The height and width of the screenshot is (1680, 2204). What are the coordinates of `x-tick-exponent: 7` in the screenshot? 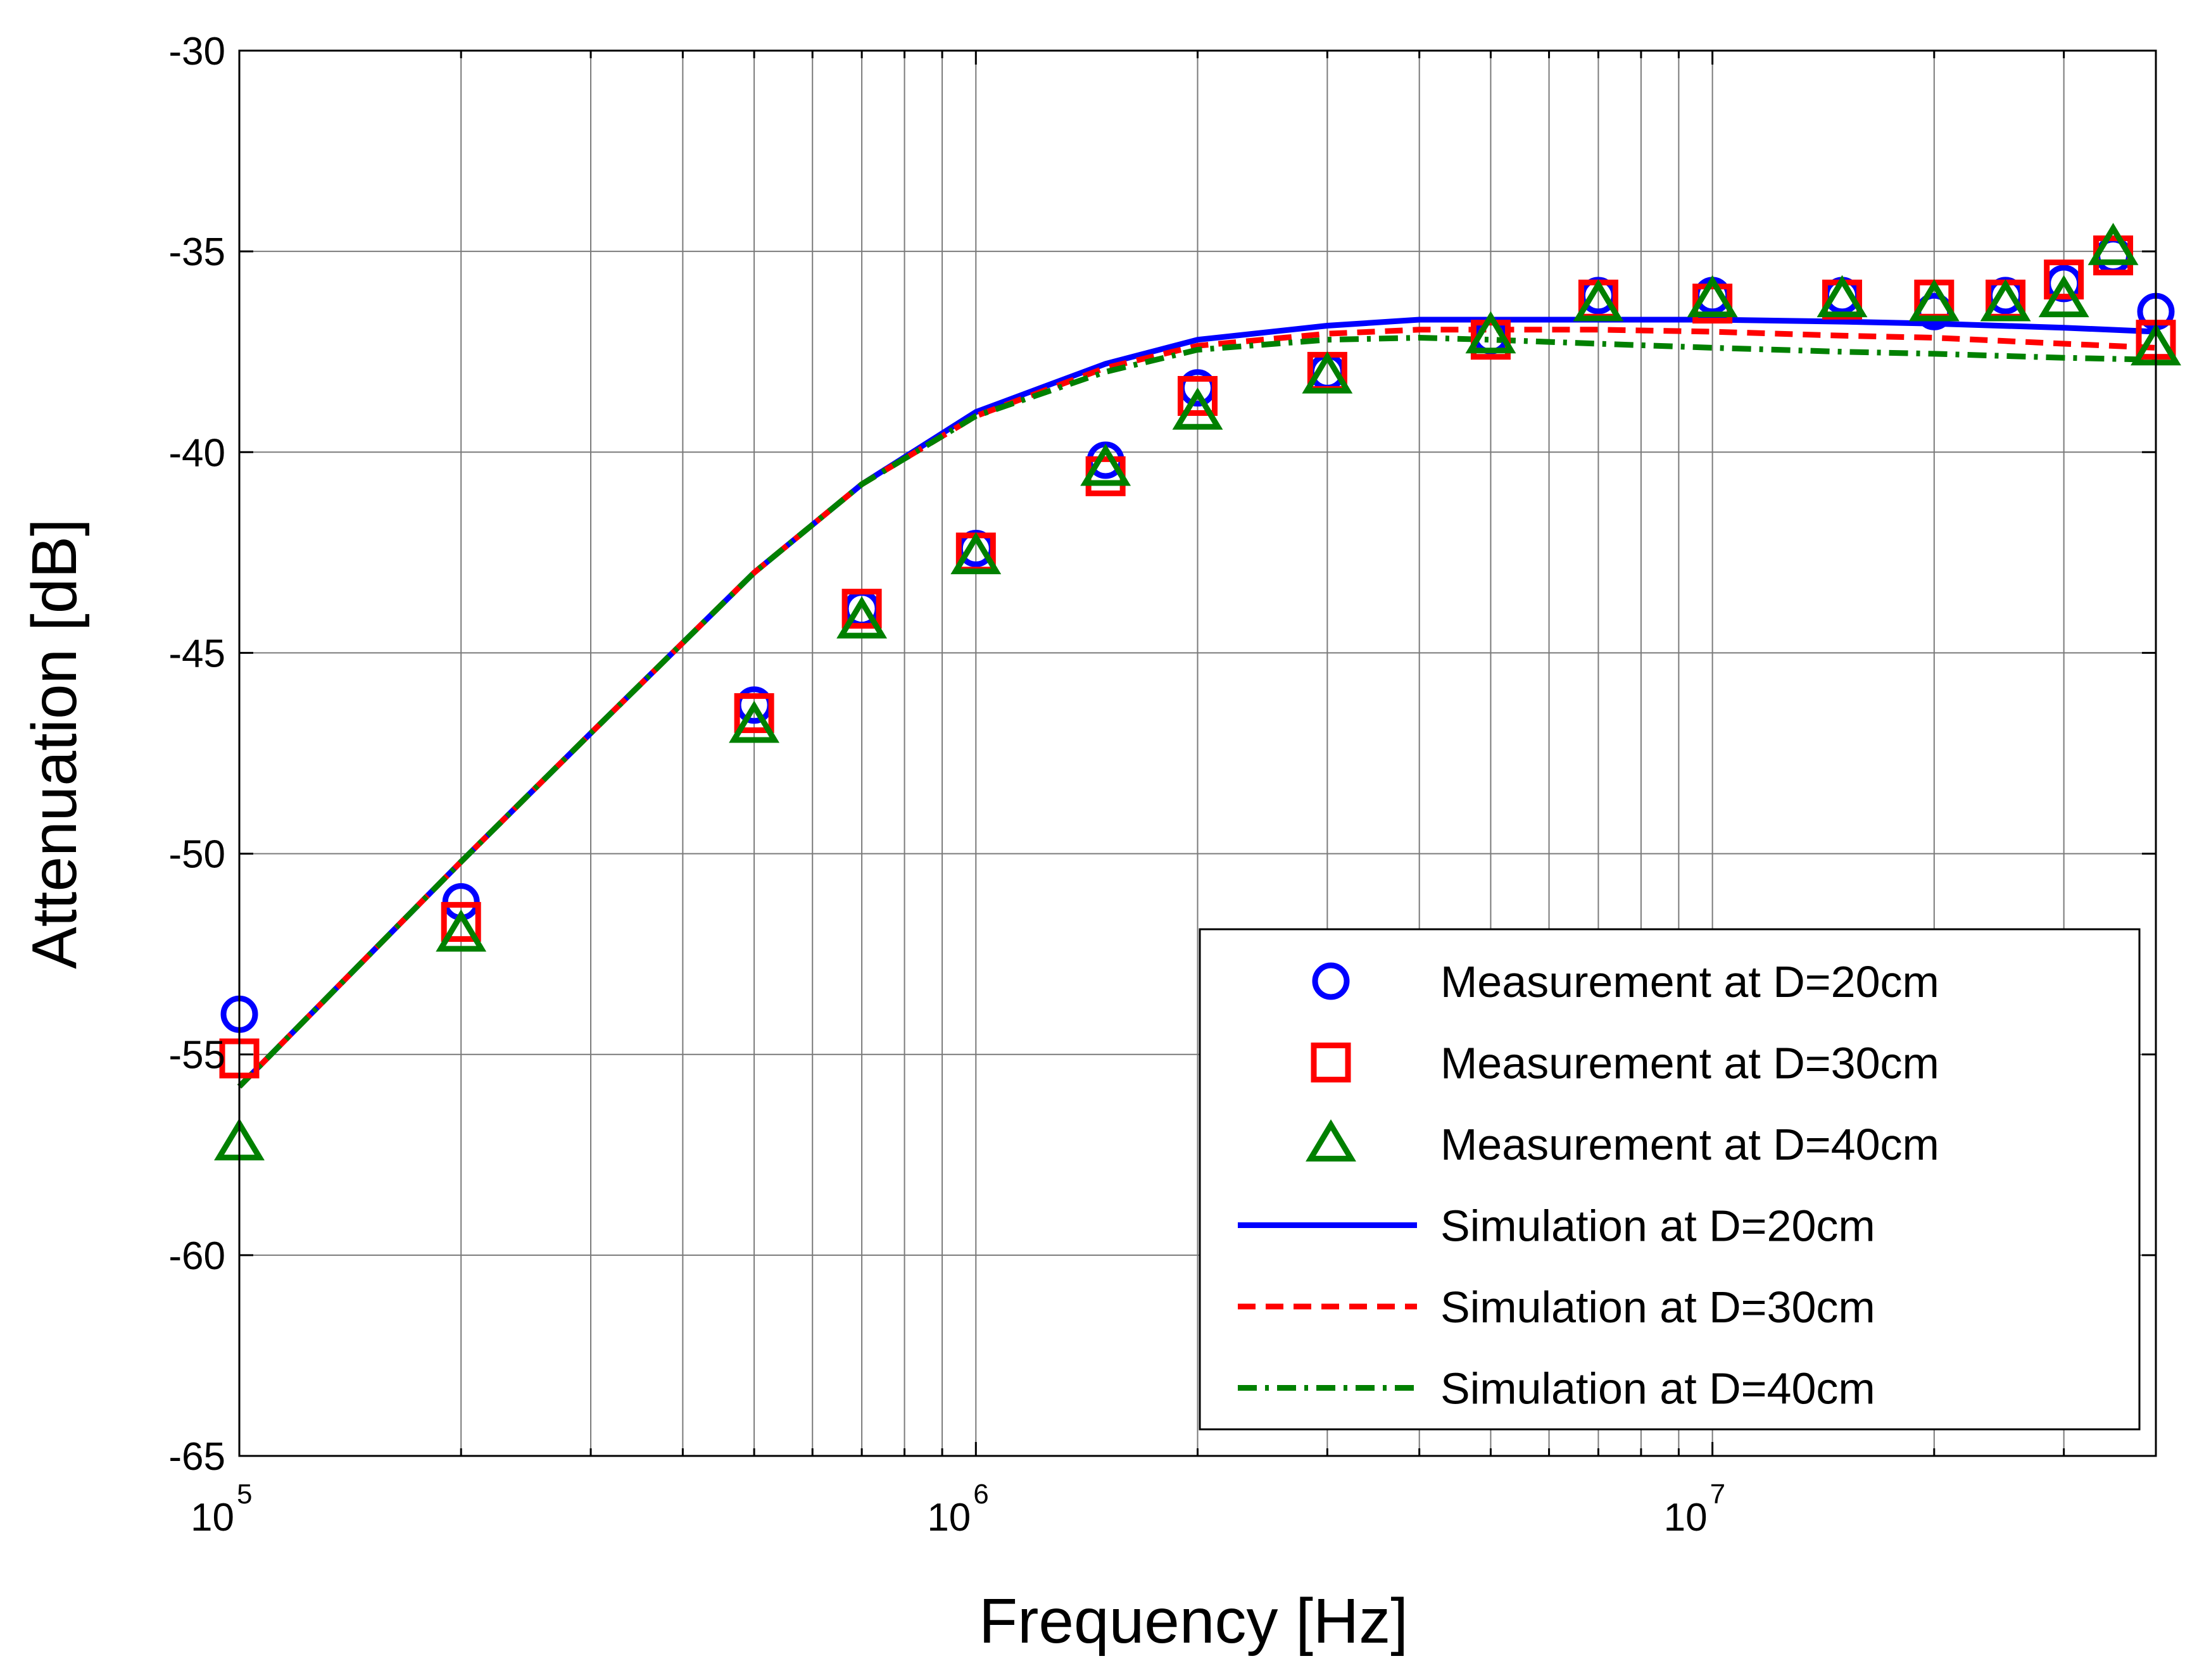 It's located at (1717, 1494).